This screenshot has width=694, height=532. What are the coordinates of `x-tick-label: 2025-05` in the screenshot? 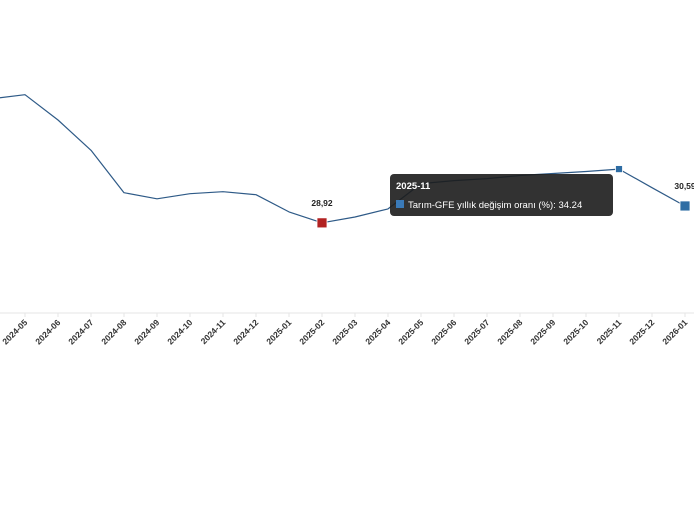 It's located at (410, 331).